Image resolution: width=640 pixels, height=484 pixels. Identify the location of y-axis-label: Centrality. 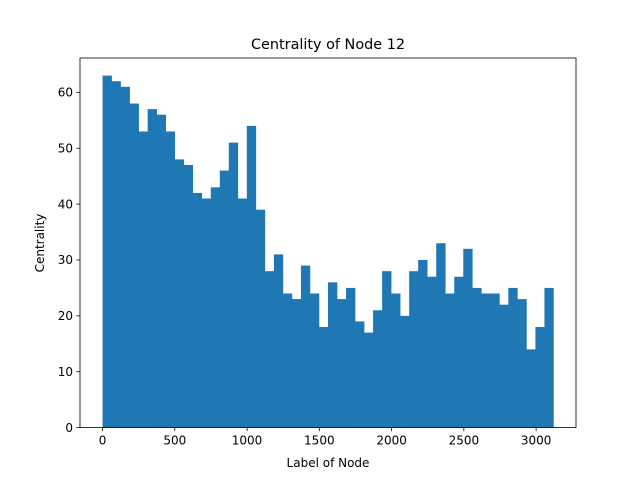
(40, 243).